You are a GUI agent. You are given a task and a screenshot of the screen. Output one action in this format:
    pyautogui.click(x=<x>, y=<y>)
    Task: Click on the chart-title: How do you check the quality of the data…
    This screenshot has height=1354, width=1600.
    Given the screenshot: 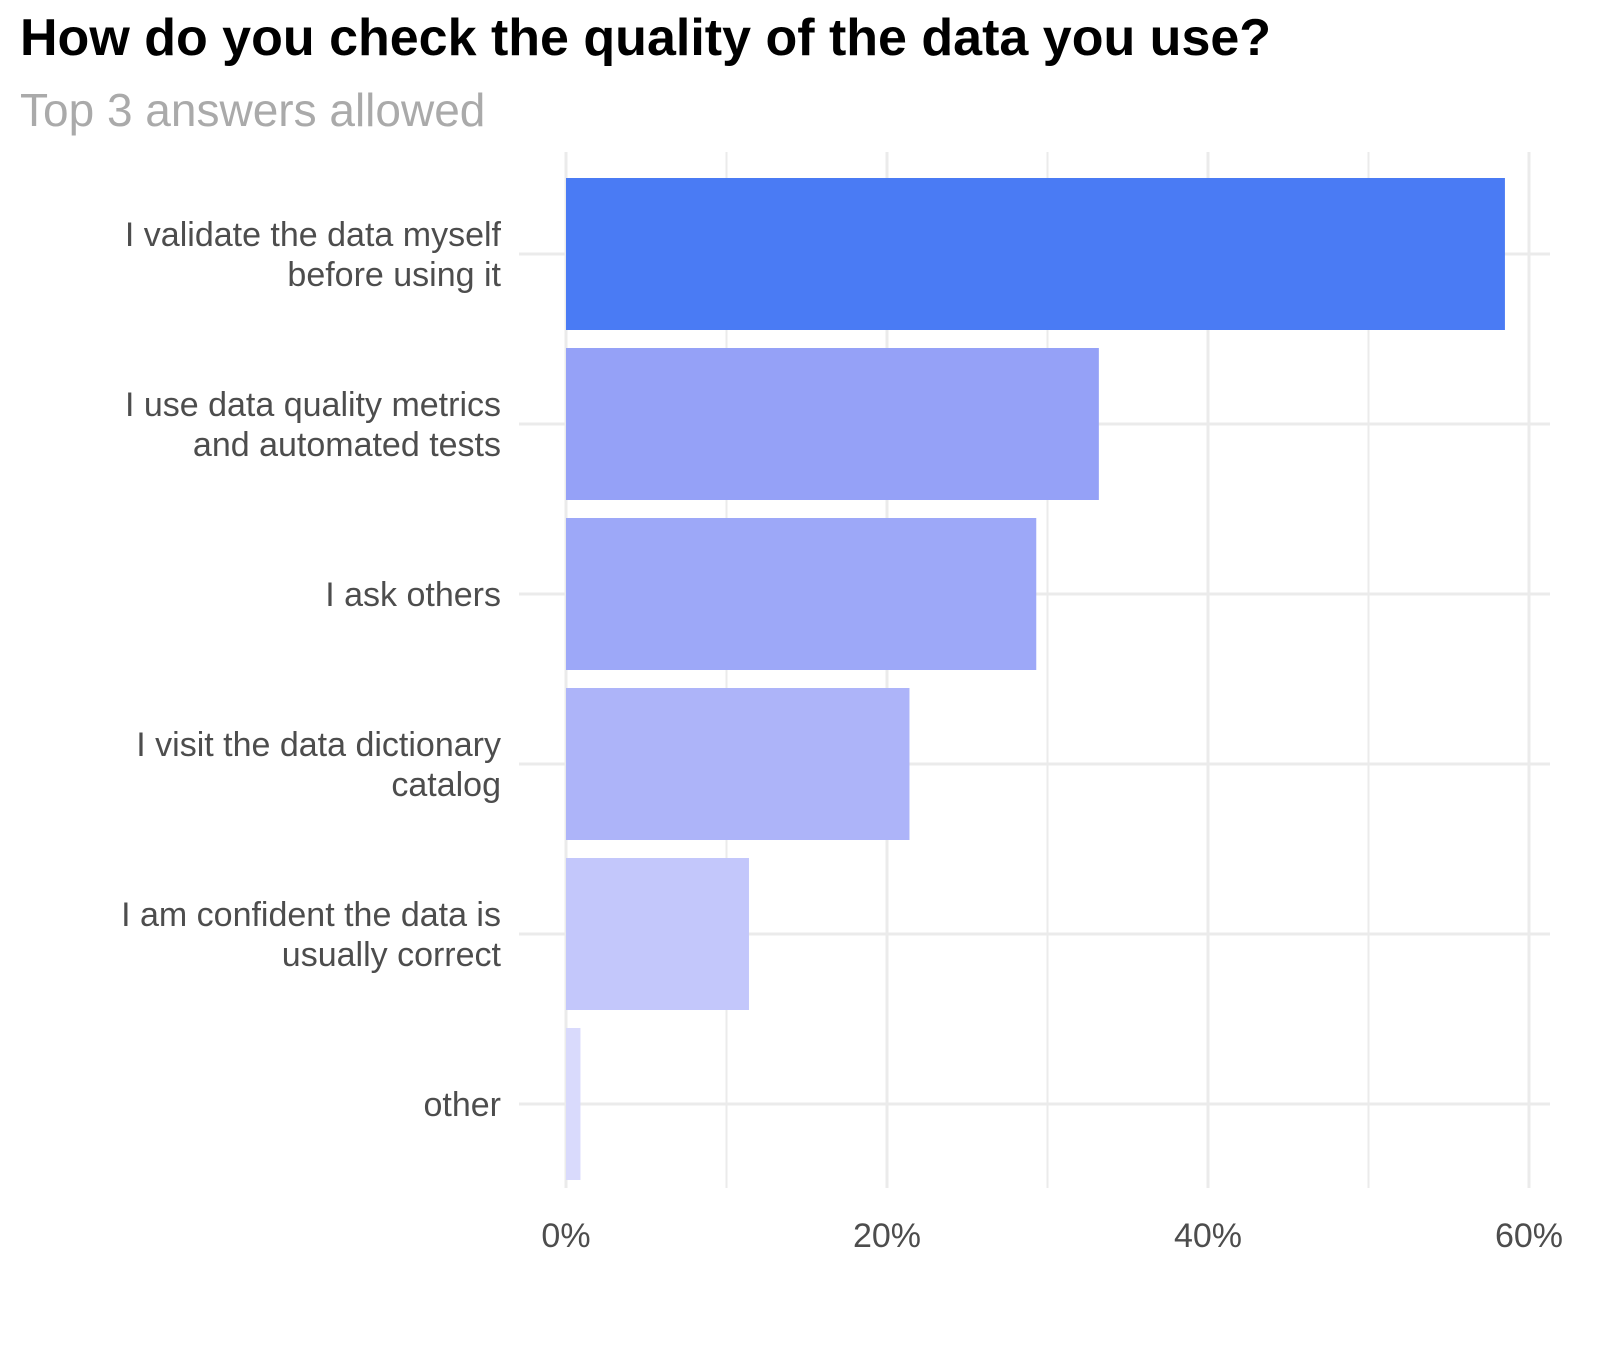 What is the action you would take?
    pyautogui.click(x=646, y=38)
    